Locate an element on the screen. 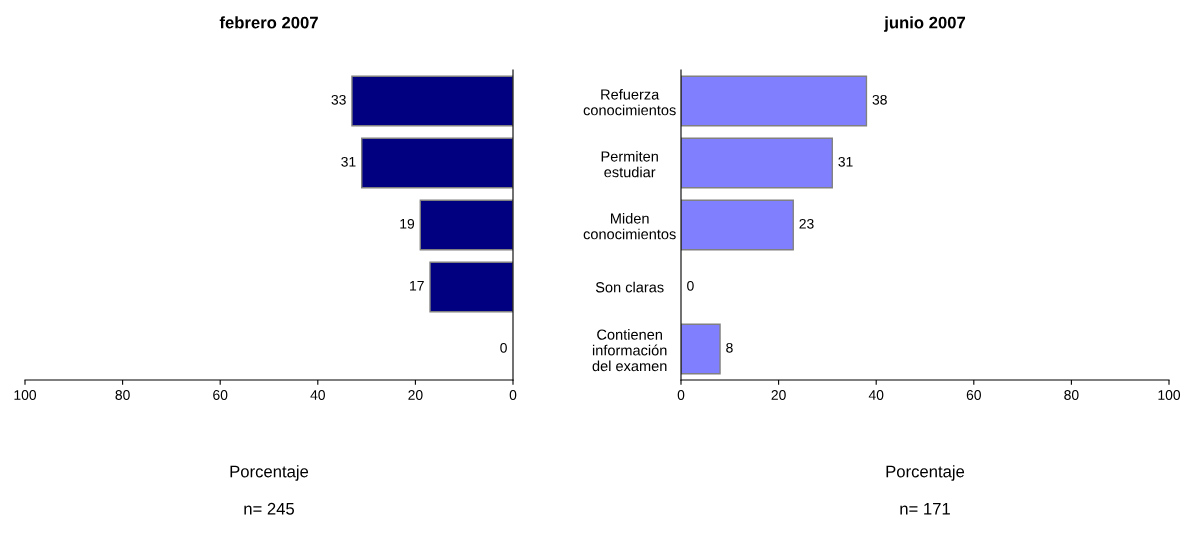 The height and width of the screenshot is (536, 1196). y-tick-label: Son claras is located at coordinates (629, 287).